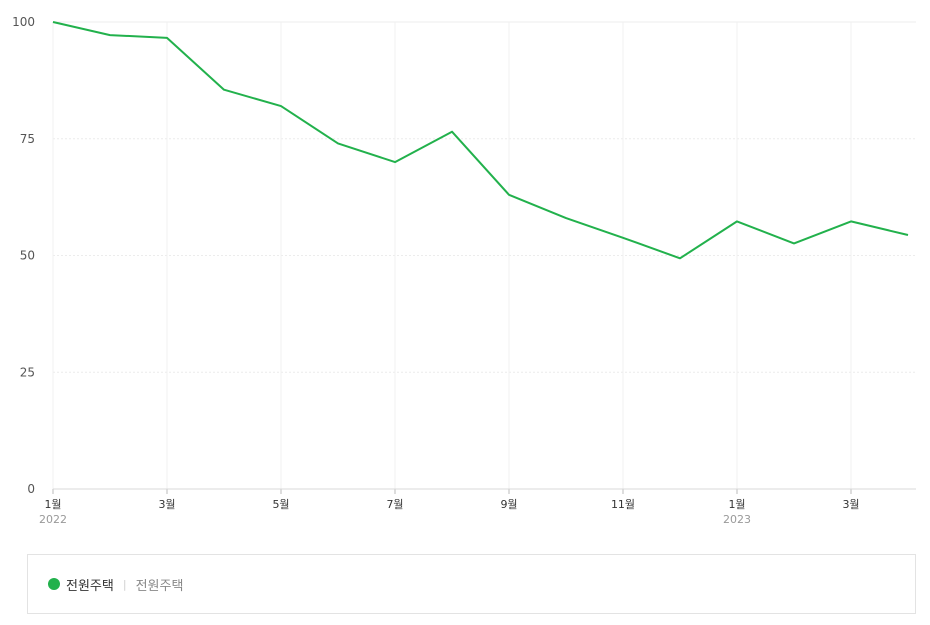 This screenshot has width=930, height=625. Describe the element at coordinates (115, 584) in the screenshot. I see `legend-item-series: 전원주택 | 전원주택` at that location.